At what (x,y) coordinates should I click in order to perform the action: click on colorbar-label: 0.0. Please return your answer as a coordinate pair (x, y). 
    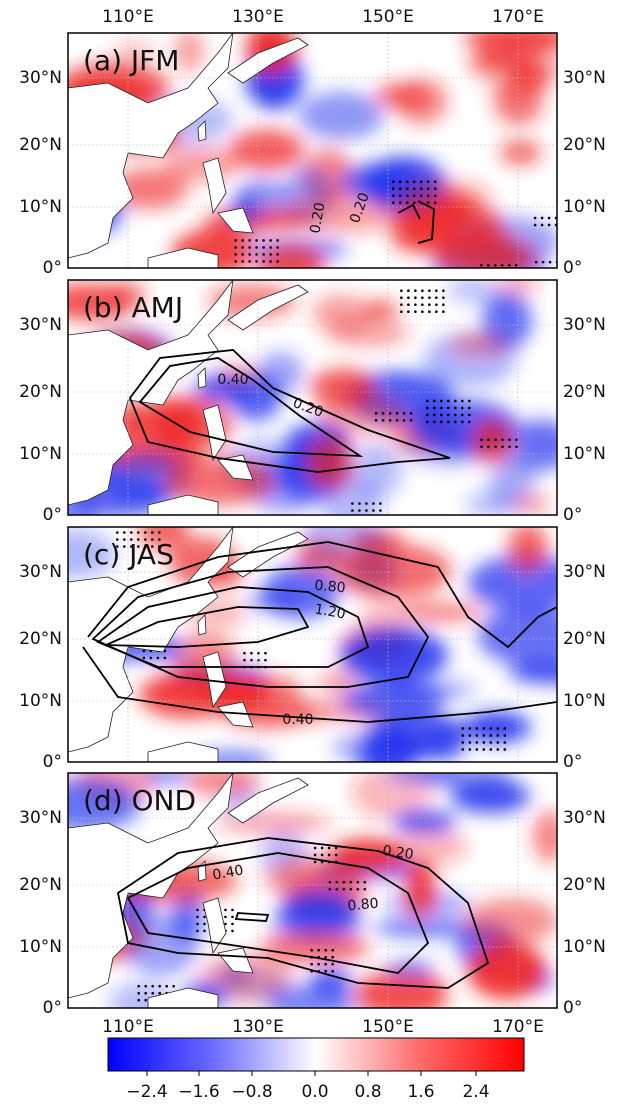
    Looking at the image, I should click on (314, 1092).